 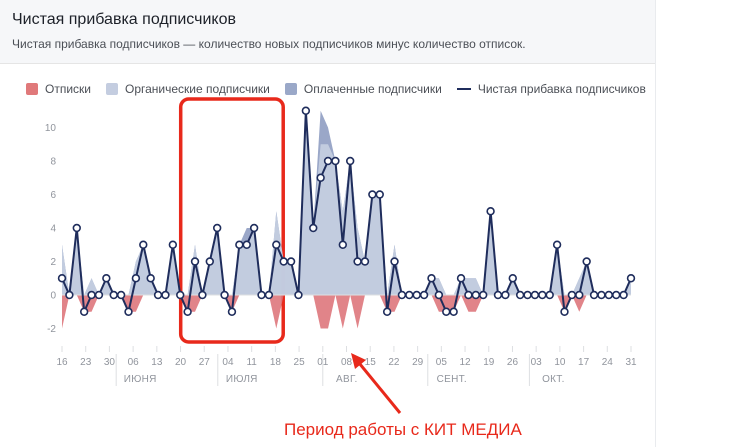 I want to click on series-area-unsubscribes, so click(x=346, y=312).